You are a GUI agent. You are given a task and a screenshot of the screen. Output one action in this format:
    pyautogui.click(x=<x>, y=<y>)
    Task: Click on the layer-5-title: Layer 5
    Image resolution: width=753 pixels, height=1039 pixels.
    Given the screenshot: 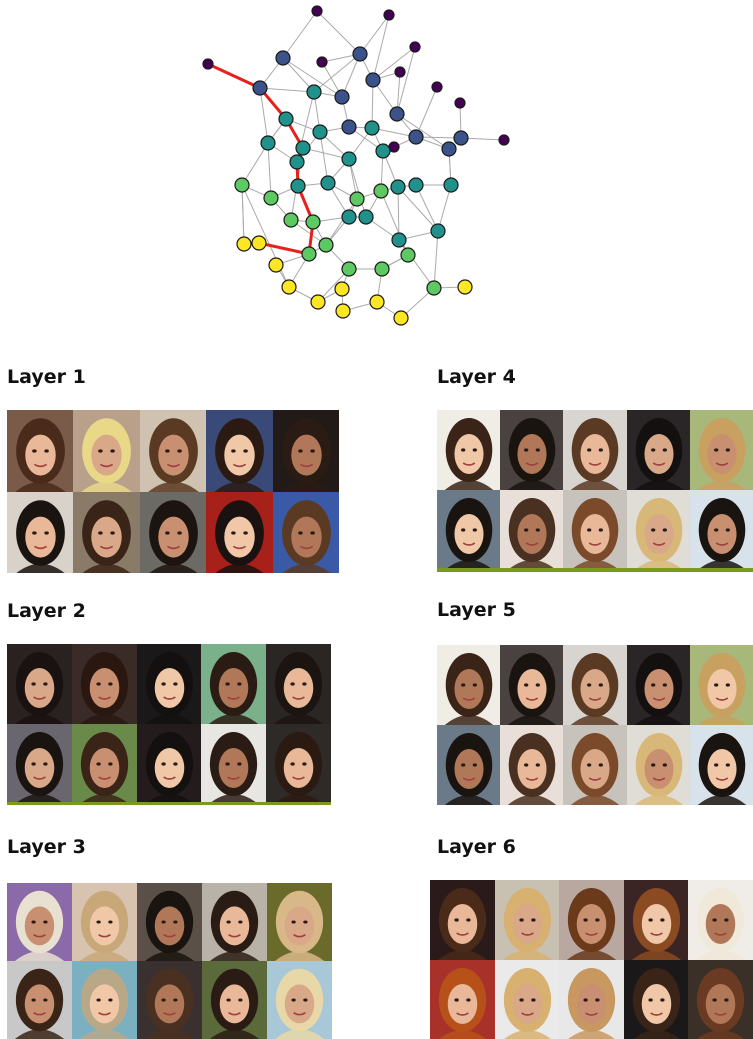 What is the action you would take?
    pyautogui.click(x=476, y=610)
    